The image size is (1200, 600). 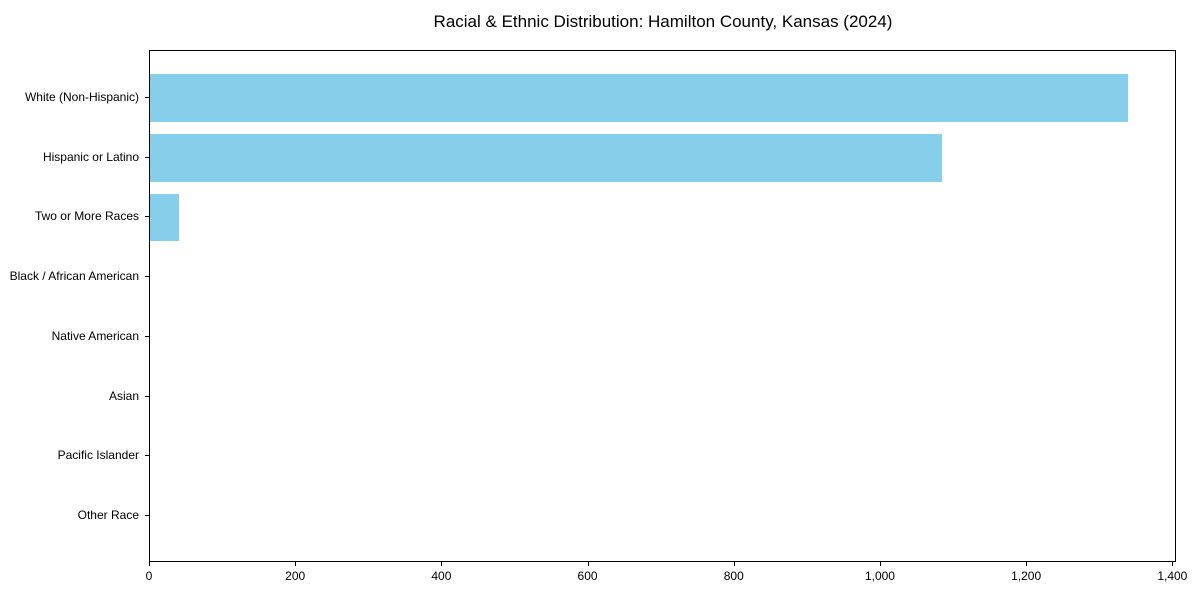 I want to click on x-tick-label-200: 200, so click(x=295, y=576).